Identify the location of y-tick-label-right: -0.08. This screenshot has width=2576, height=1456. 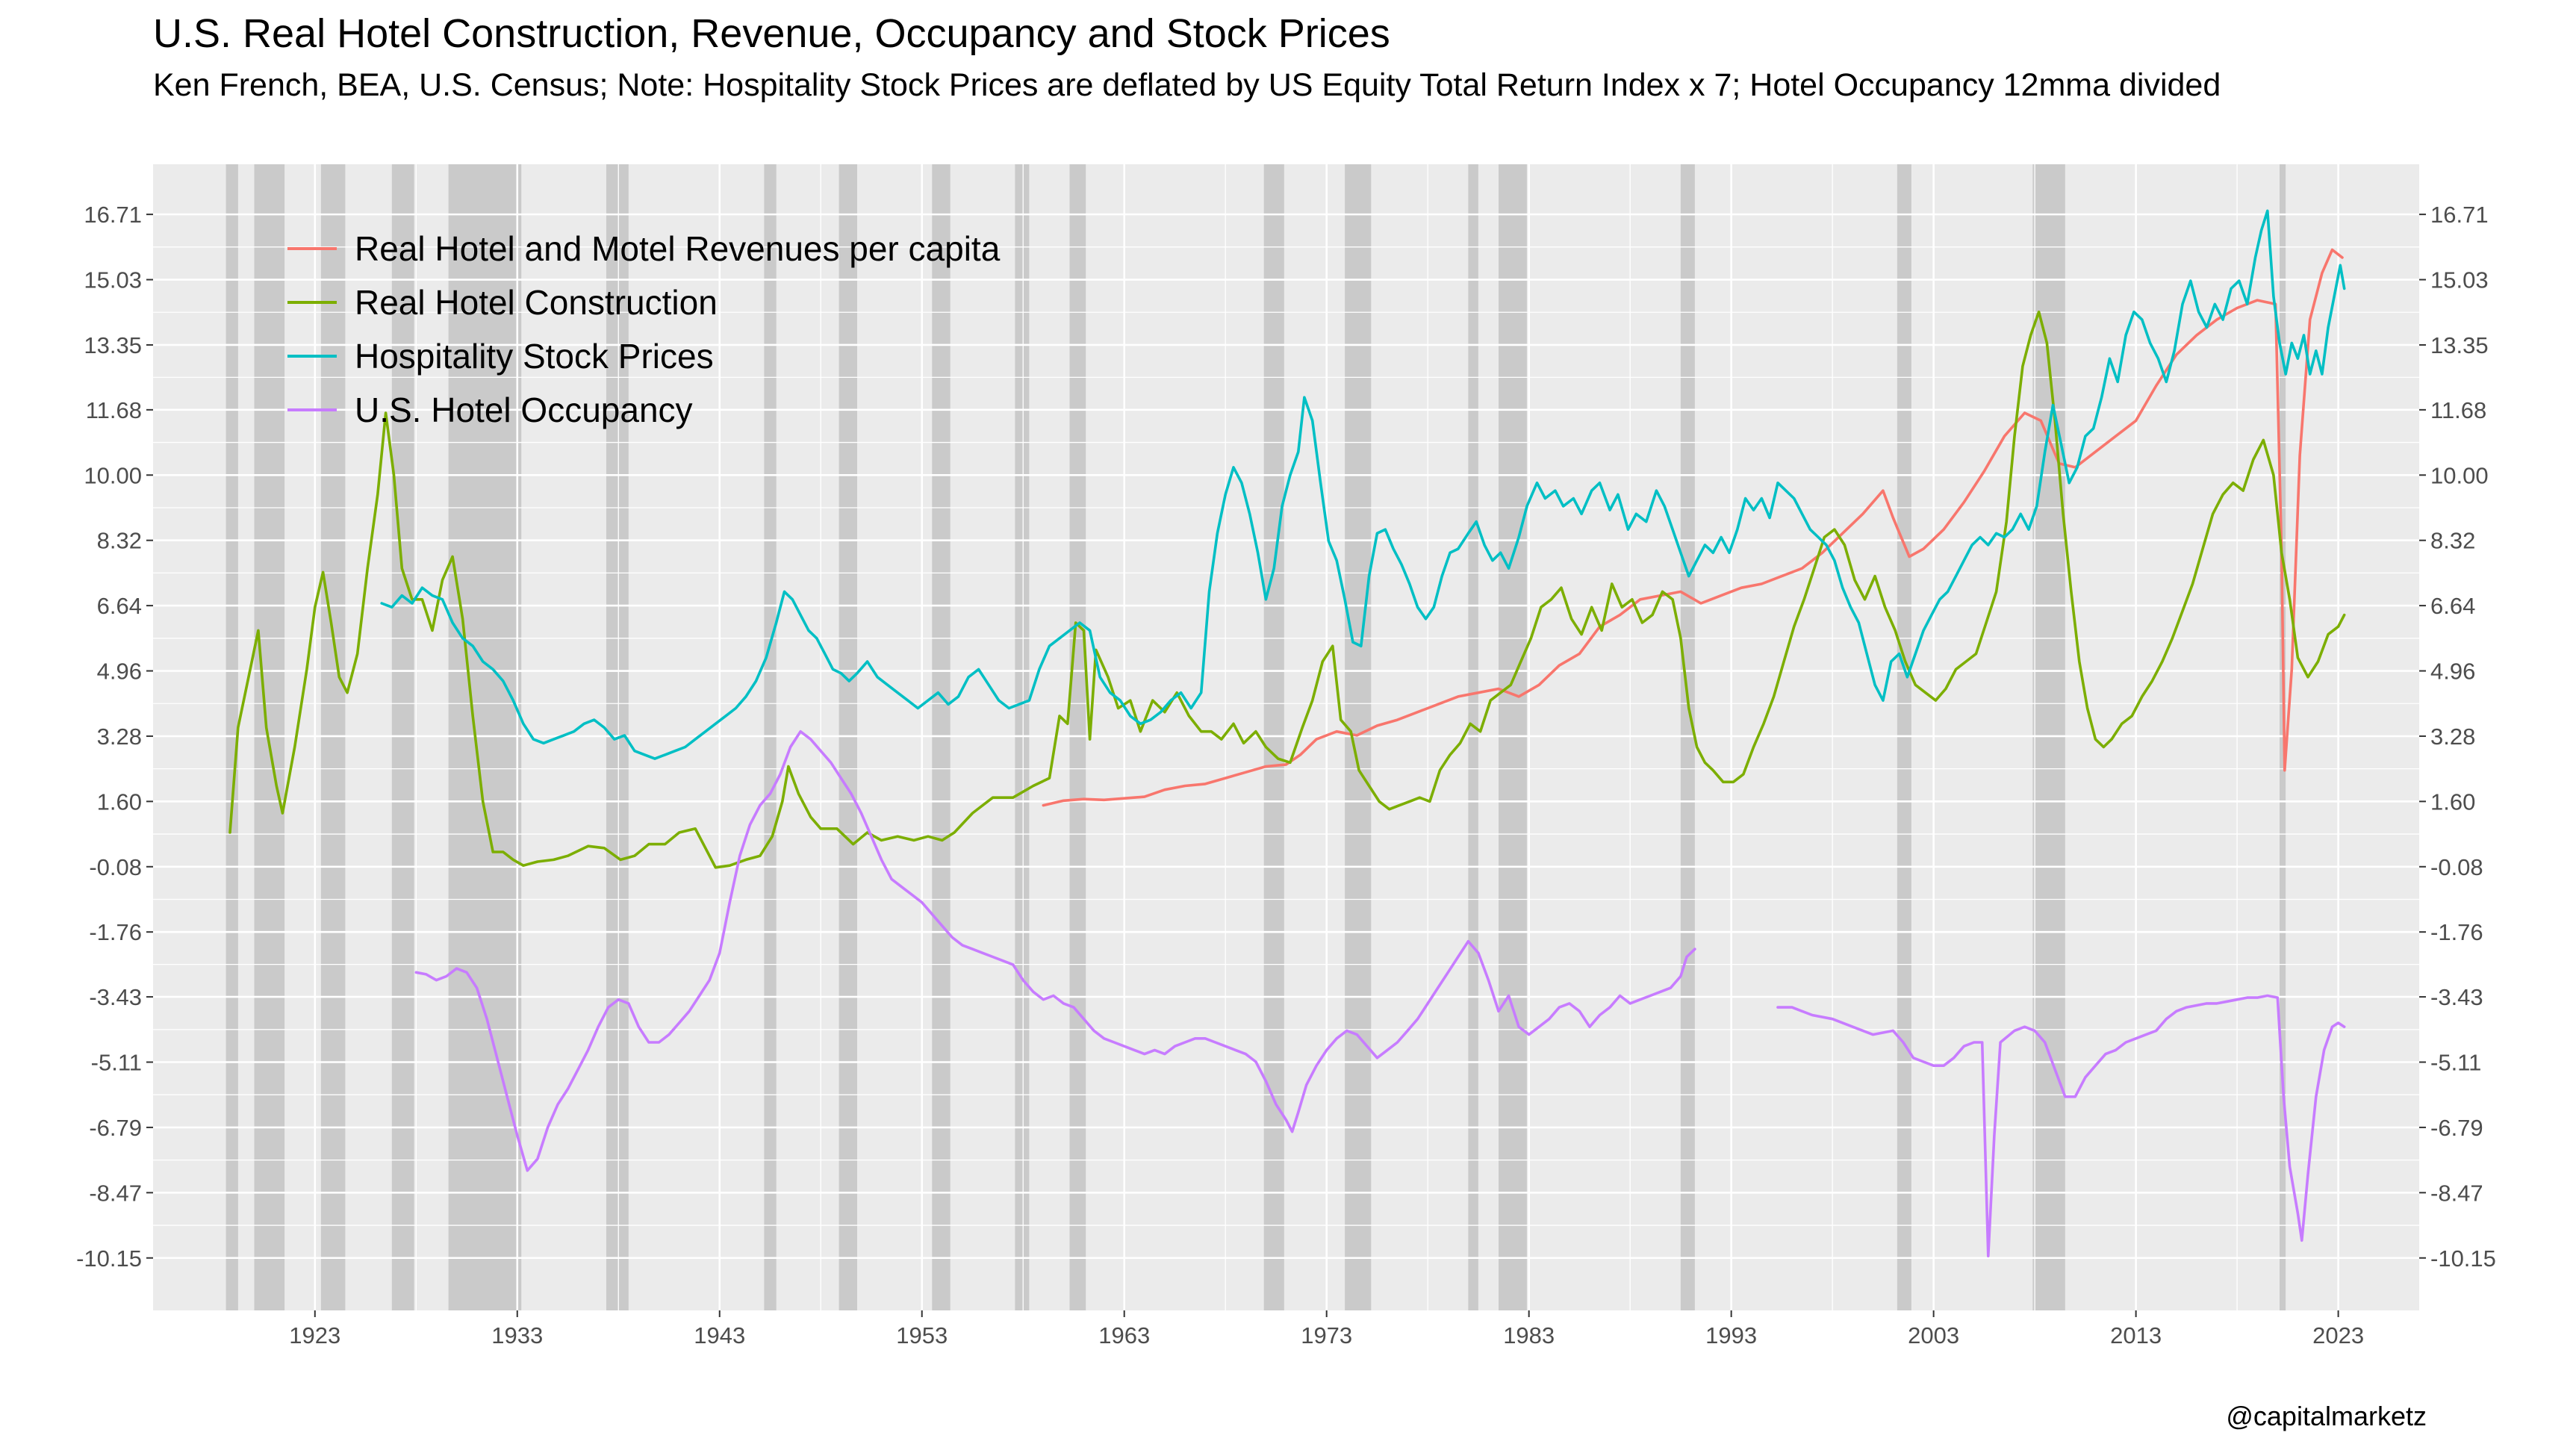
(2456, 867).